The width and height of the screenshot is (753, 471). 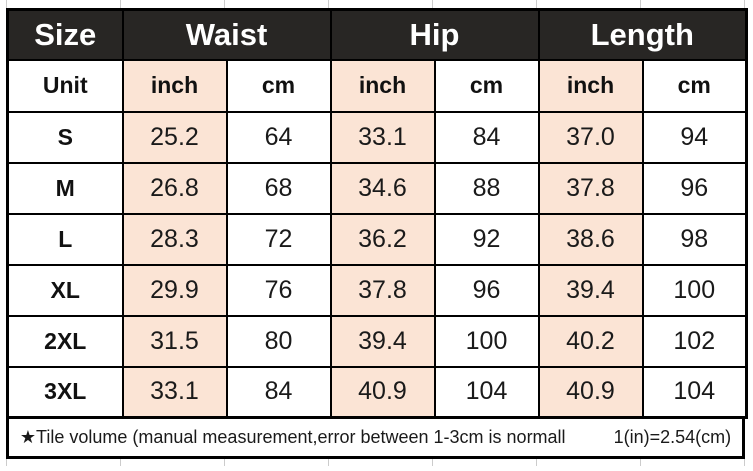 I want to click on length-cm-cell: 94, so click(x=694, y=137).